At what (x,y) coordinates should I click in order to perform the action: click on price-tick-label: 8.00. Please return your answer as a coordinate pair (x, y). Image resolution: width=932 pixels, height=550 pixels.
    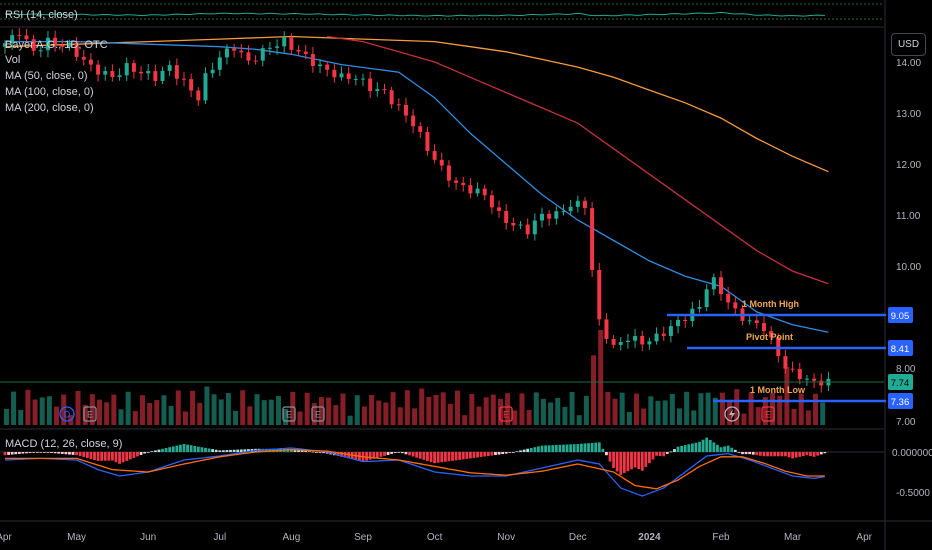
    Looking at the image, I should click on (906, 369).